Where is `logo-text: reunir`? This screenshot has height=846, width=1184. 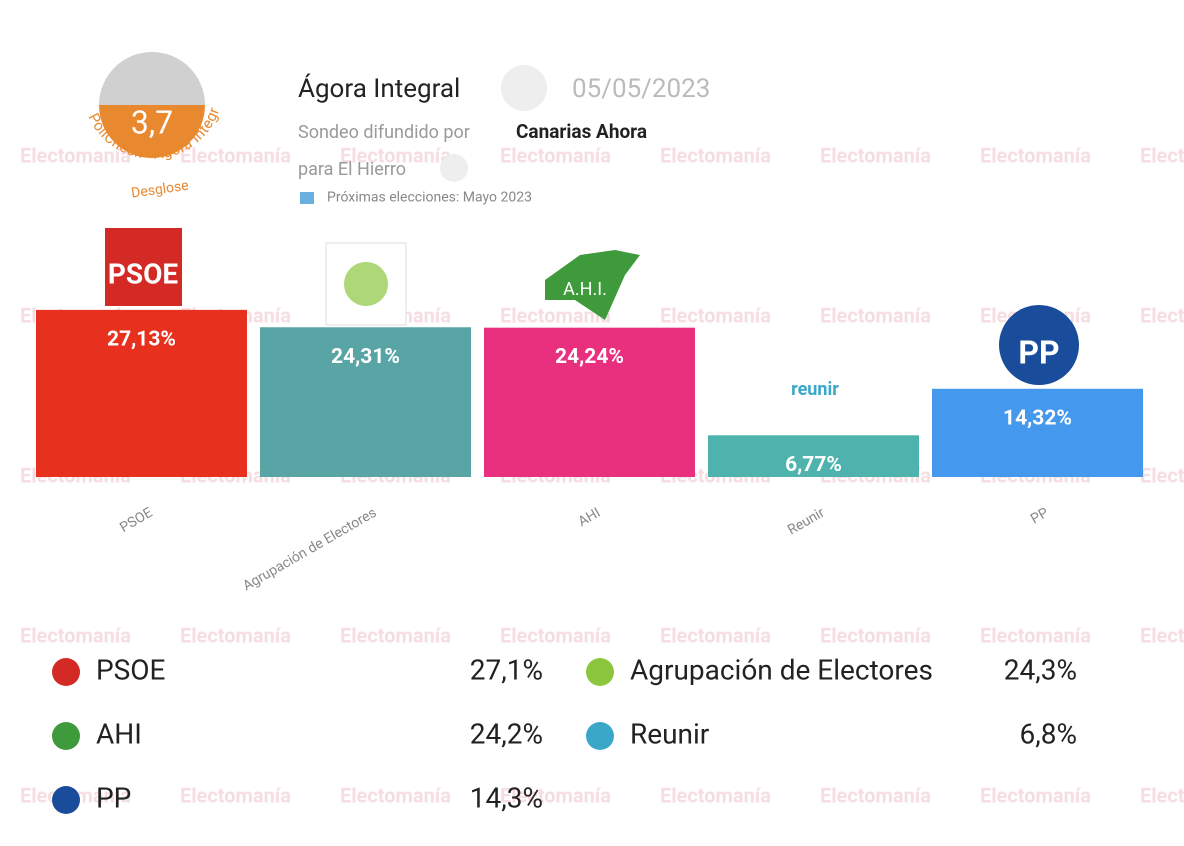
logo-text: reunir is located at coordinates (815, 389).